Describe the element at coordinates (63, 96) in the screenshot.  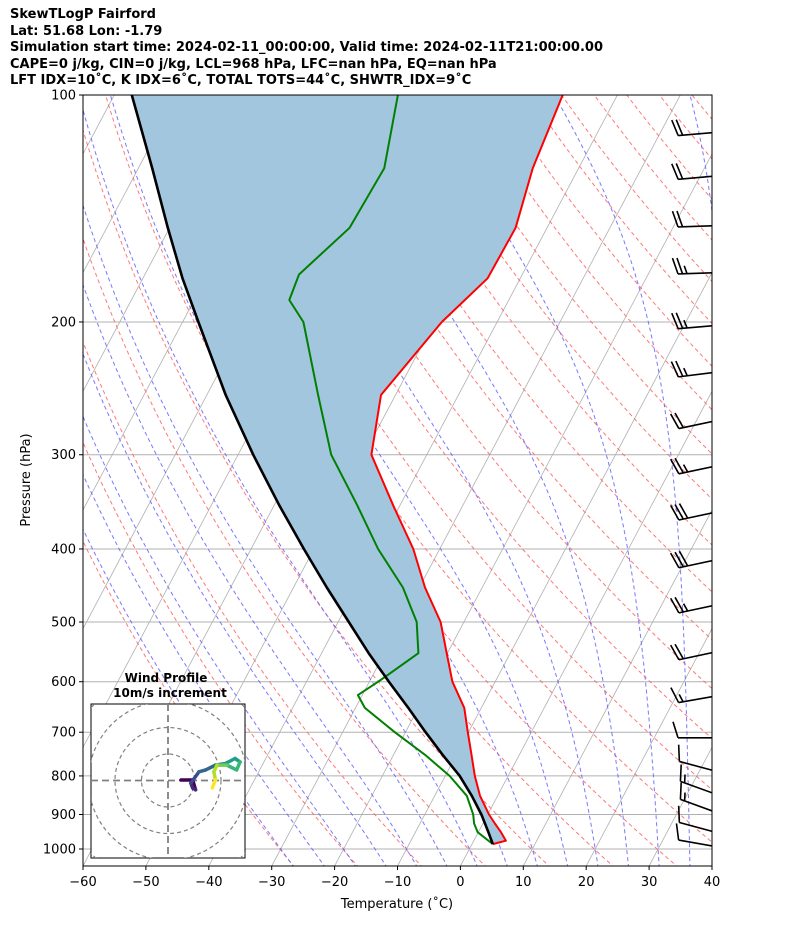
I see `y-tick-label: 100` at that location.